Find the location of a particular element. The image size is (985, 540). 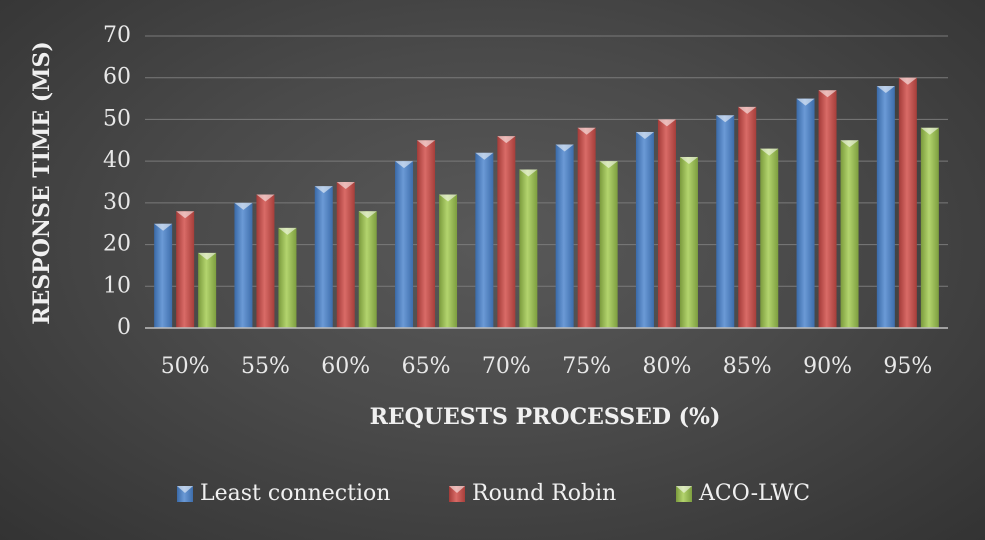

legend-label: ACO-LWC is located at coordinates (754, 493).